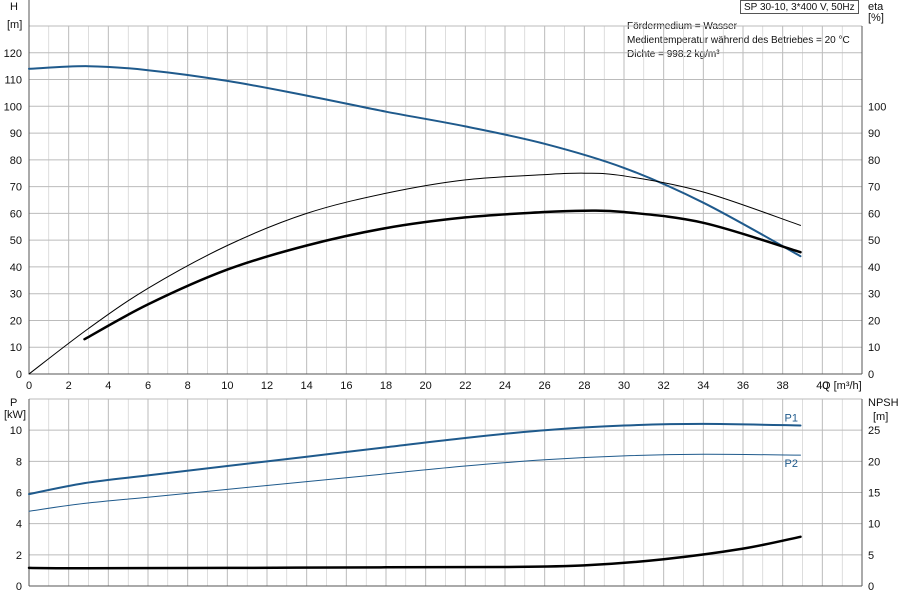  Describe the element at coordinates (16, 431) in the screenshot. I see `p-tick-label: 10` at that location.